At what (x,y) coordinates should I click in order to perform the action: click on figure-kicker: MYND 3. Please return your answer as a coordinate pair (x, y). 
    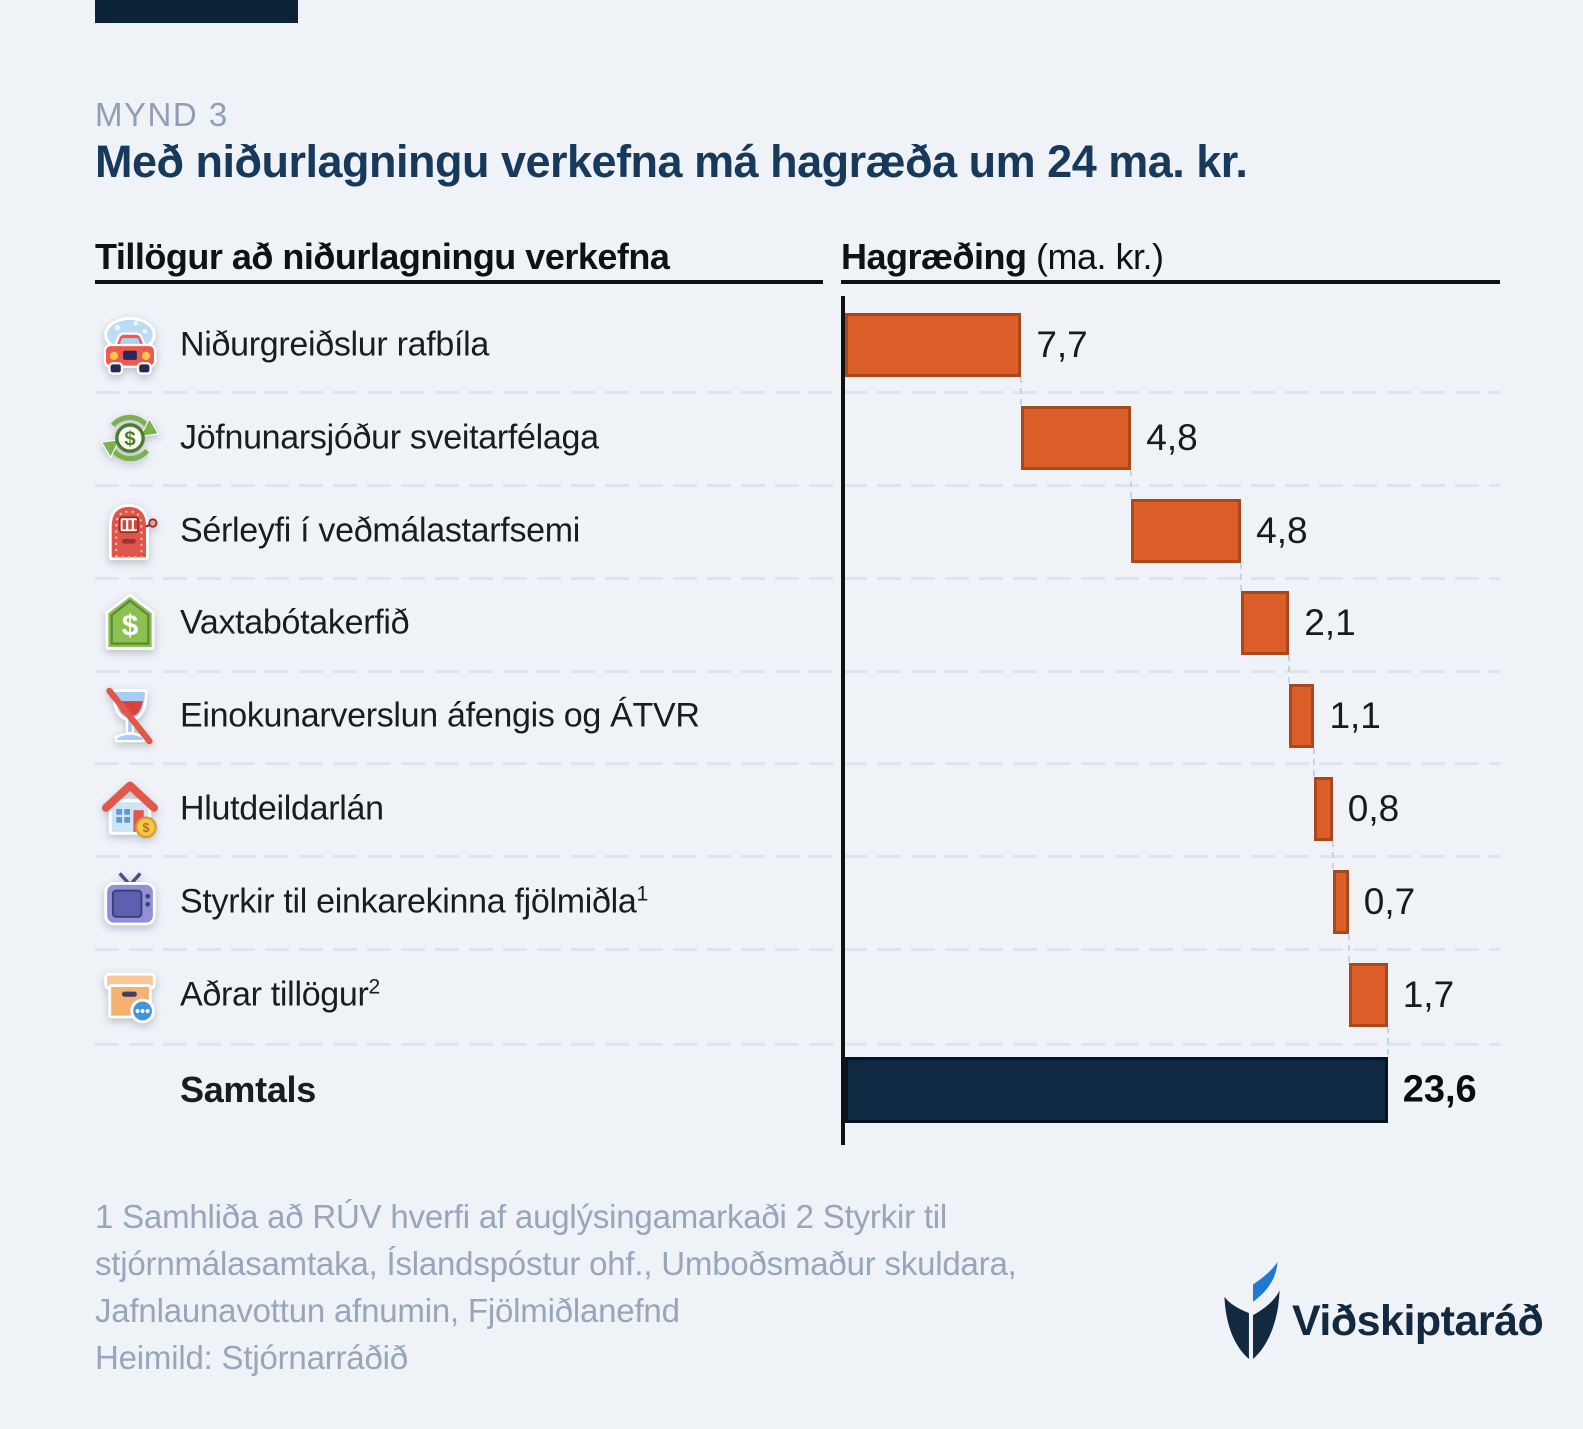
    Looking at the image, I should click on (162, 114).